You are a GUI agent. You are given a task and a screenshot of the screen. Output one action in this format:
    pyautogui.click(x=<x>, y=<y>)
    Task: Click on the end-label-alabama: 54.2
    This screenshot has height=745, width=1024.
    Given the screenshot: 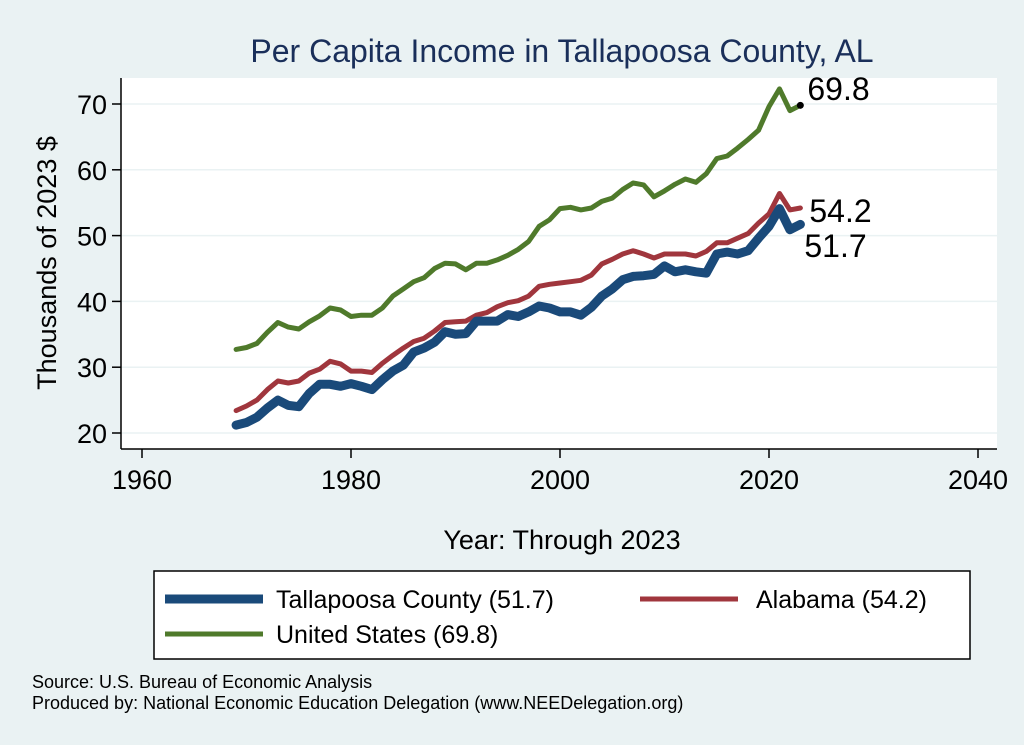 What is the action you would take?
    pyautogui.click(x=840, y=211)
    